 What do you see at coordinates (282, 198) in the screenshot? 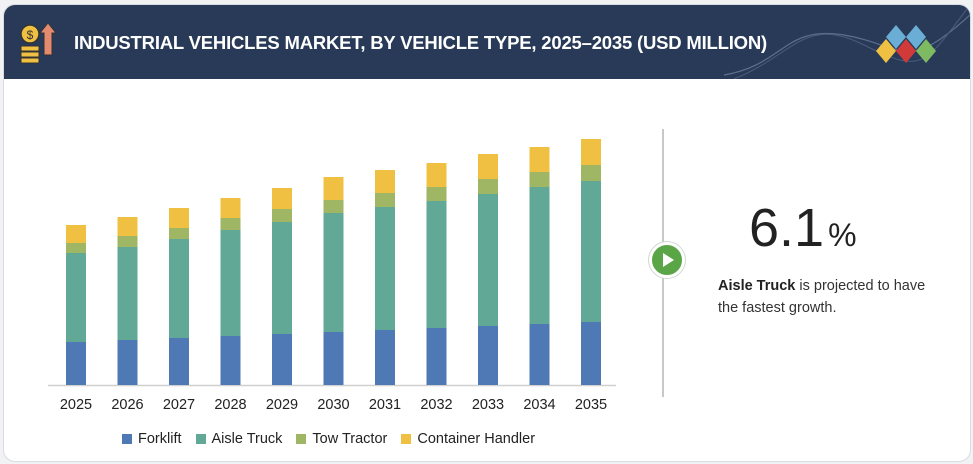
I see `bar-segment-container-handler-2029` at bounding box center [282, 198].